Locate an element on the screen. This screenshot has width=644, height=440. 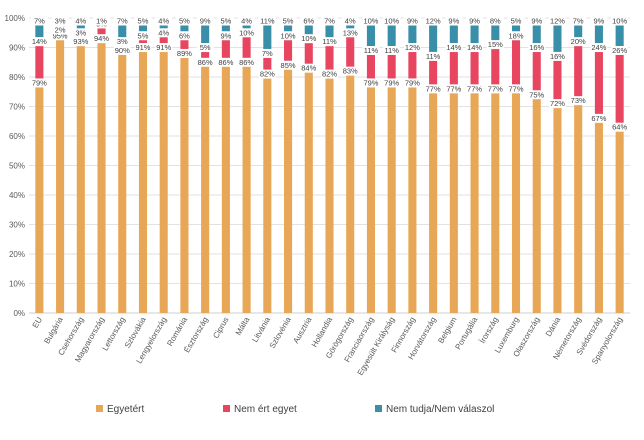
y-tick-label: 10% is located at coordinates (17, 284).